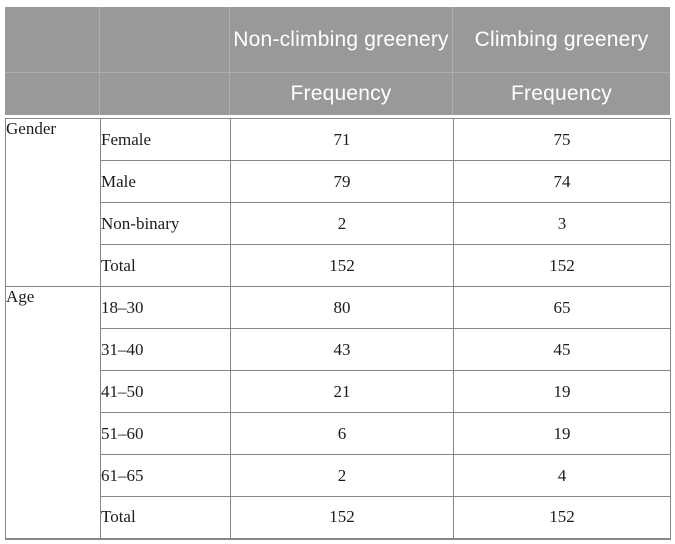  What do you see at coordinates (341, 40) in the screenshot?
I see `column-header-non-climbing-greenery: Non-climbing greenery` at bounding box center [341, 40].